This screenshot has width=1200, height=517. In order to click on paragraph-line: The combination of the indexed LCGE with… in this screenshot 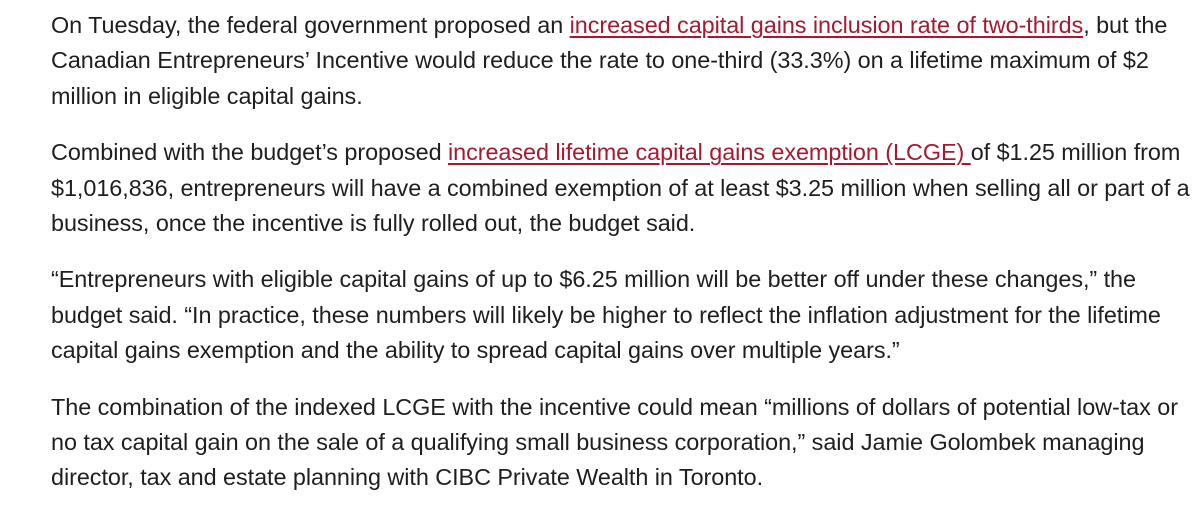, I will do `click(614, 406)`.